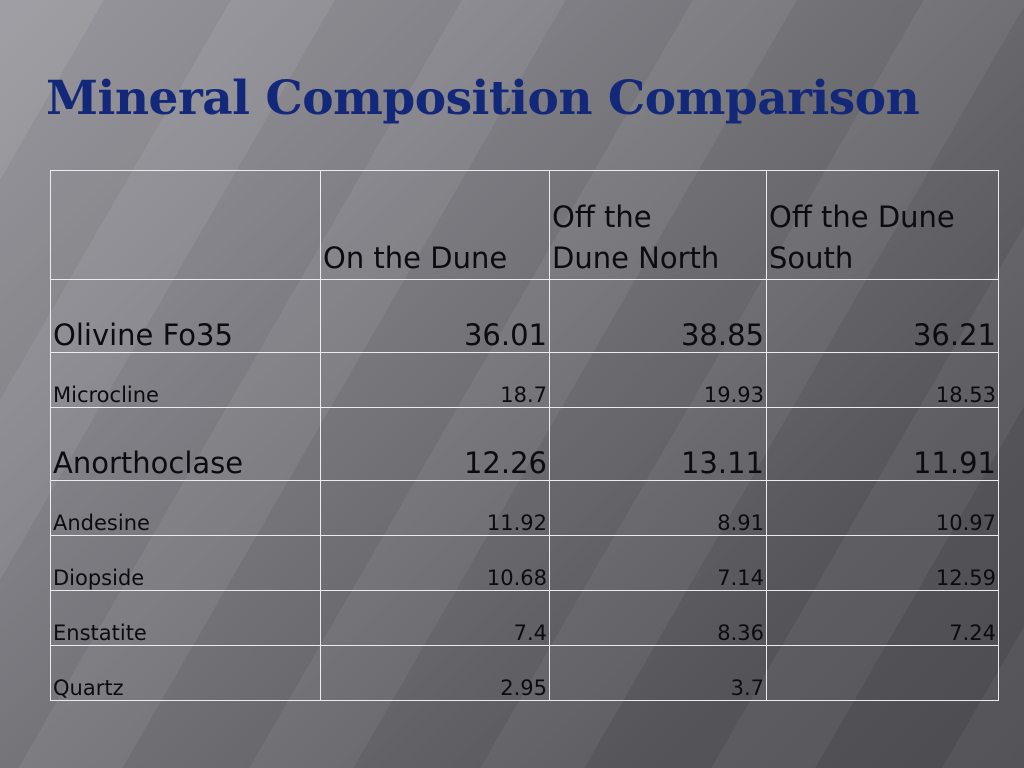 This screenshot has width=1024, height=768. I want to click on table-row: Olivine Fo35 36.01 38.85 36.21, so click(524, 316).